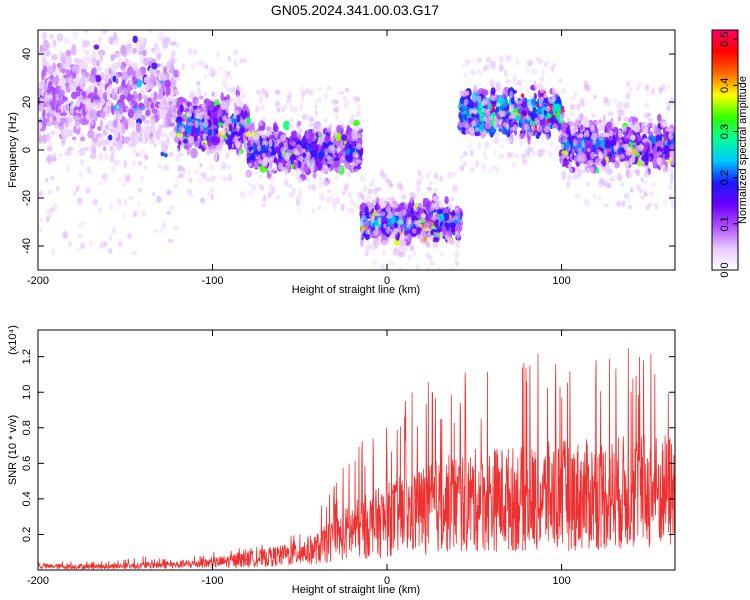 The height and width of the screenshot is (600, 750). I want to click on colorbar-tick-label: 0.5, so click(725, 39).